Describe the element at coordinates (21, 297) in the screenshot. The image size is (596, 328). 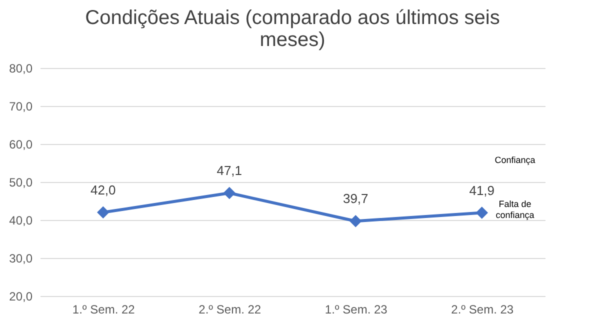
I see `y-tick-label: 20,0` at that location.